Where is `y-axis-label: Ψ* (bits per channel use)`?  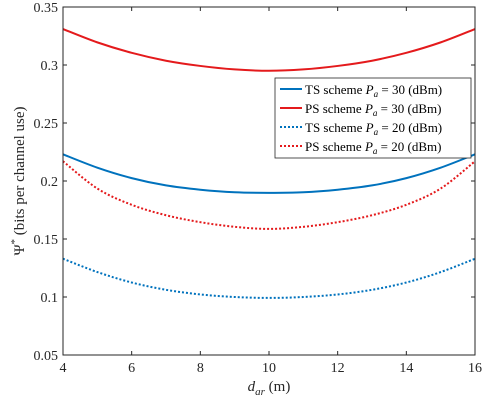 y-axis-label: Ψ* (bits per channel use) is located at coordinates (18, 180).